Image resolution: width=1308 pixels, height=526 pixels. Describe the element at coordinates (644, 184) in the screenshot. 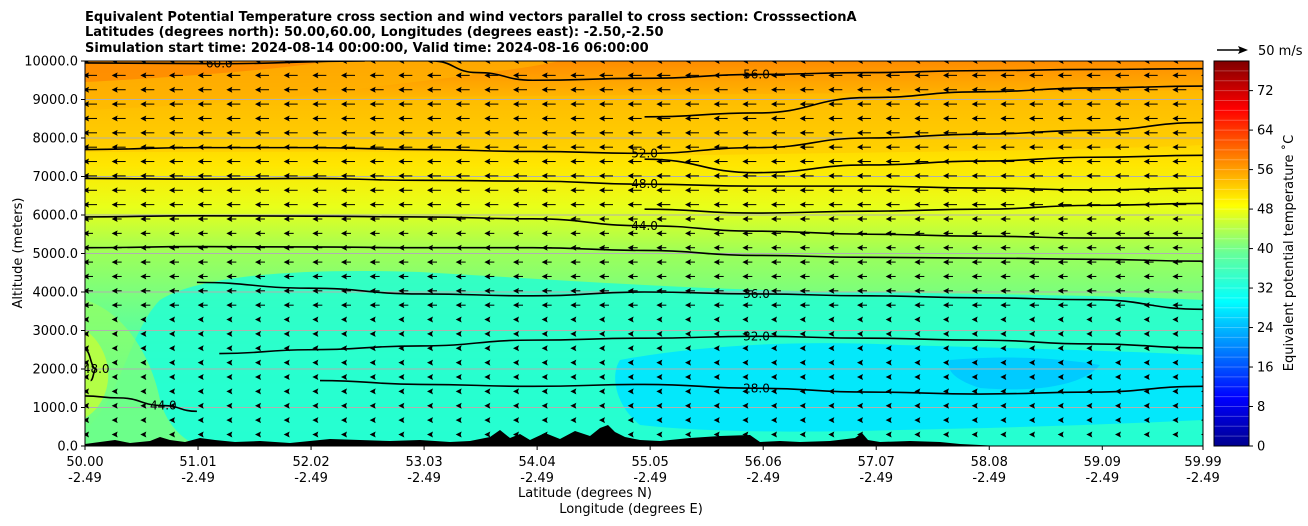

I see `contour-label: 48.0` at that location.